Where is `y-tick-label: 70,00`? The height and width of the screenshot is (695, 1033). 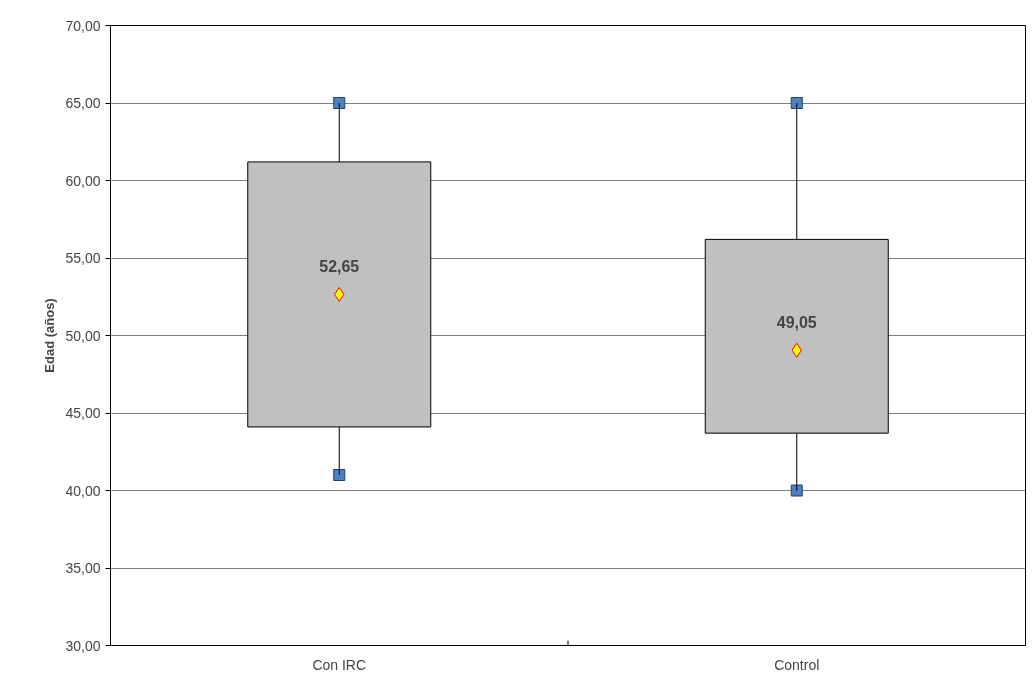
y-tick-label: 70,00 is located at coordinates (83, 25).